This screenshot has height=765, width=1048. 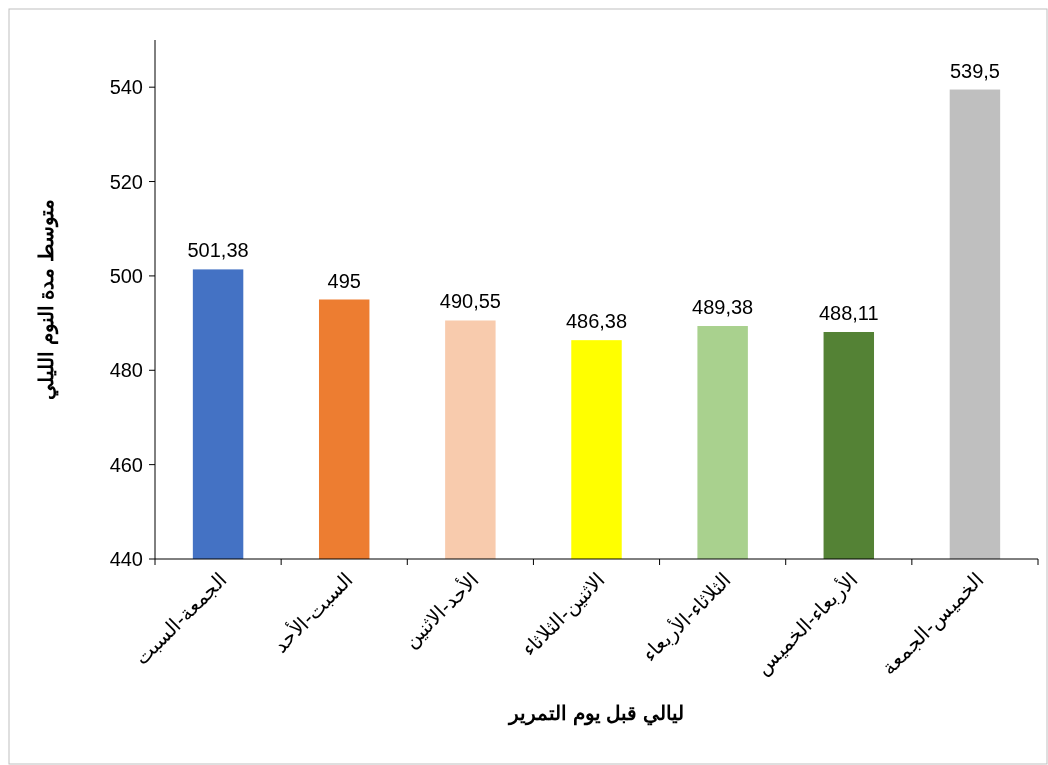 I want to click on y-tick-label: 540, so click(x=126, y=87).